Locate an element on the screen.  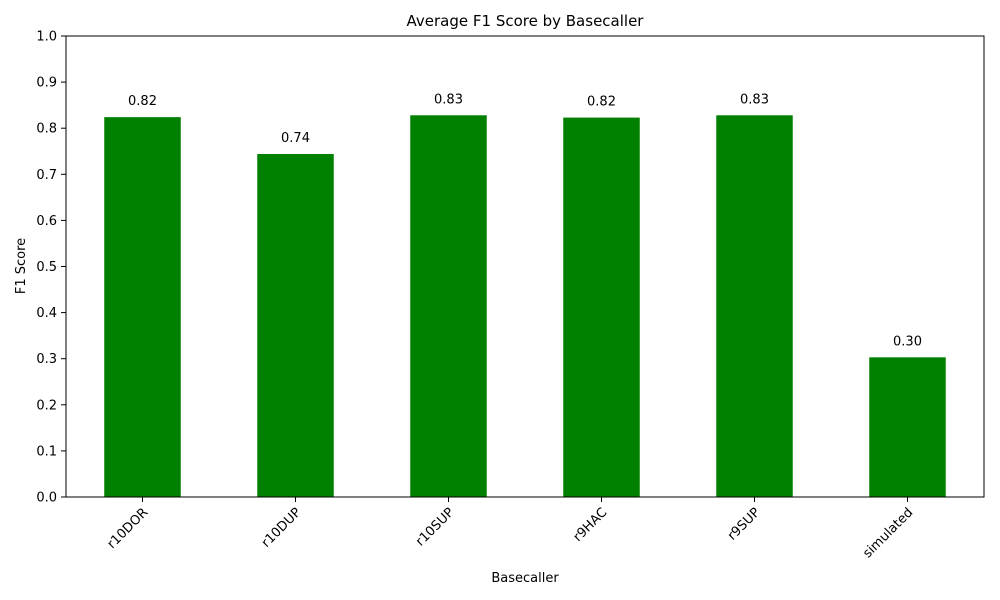
x-tick-label-r10SUP: r10SUP is located at coordinates (435, 527).